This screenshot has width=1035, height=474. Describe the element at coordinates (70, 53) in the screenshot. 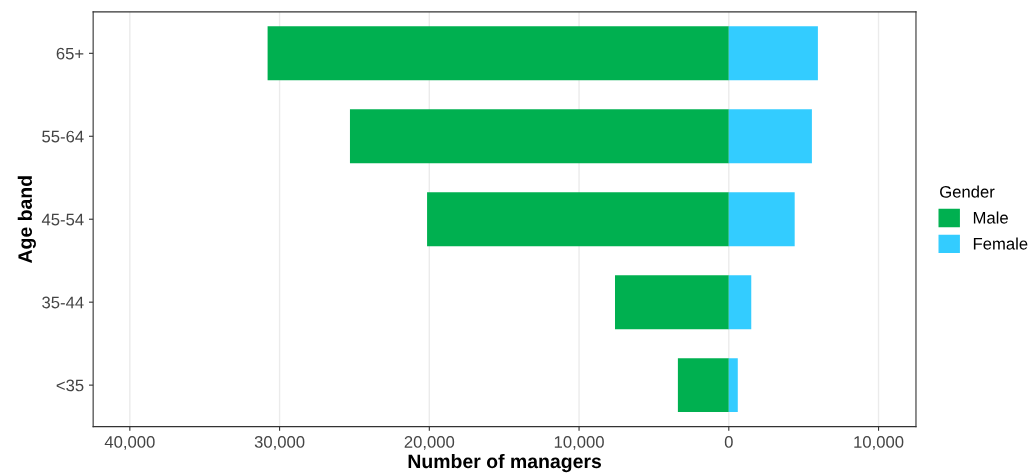

I see `y-tick-label: 65+` at that location.